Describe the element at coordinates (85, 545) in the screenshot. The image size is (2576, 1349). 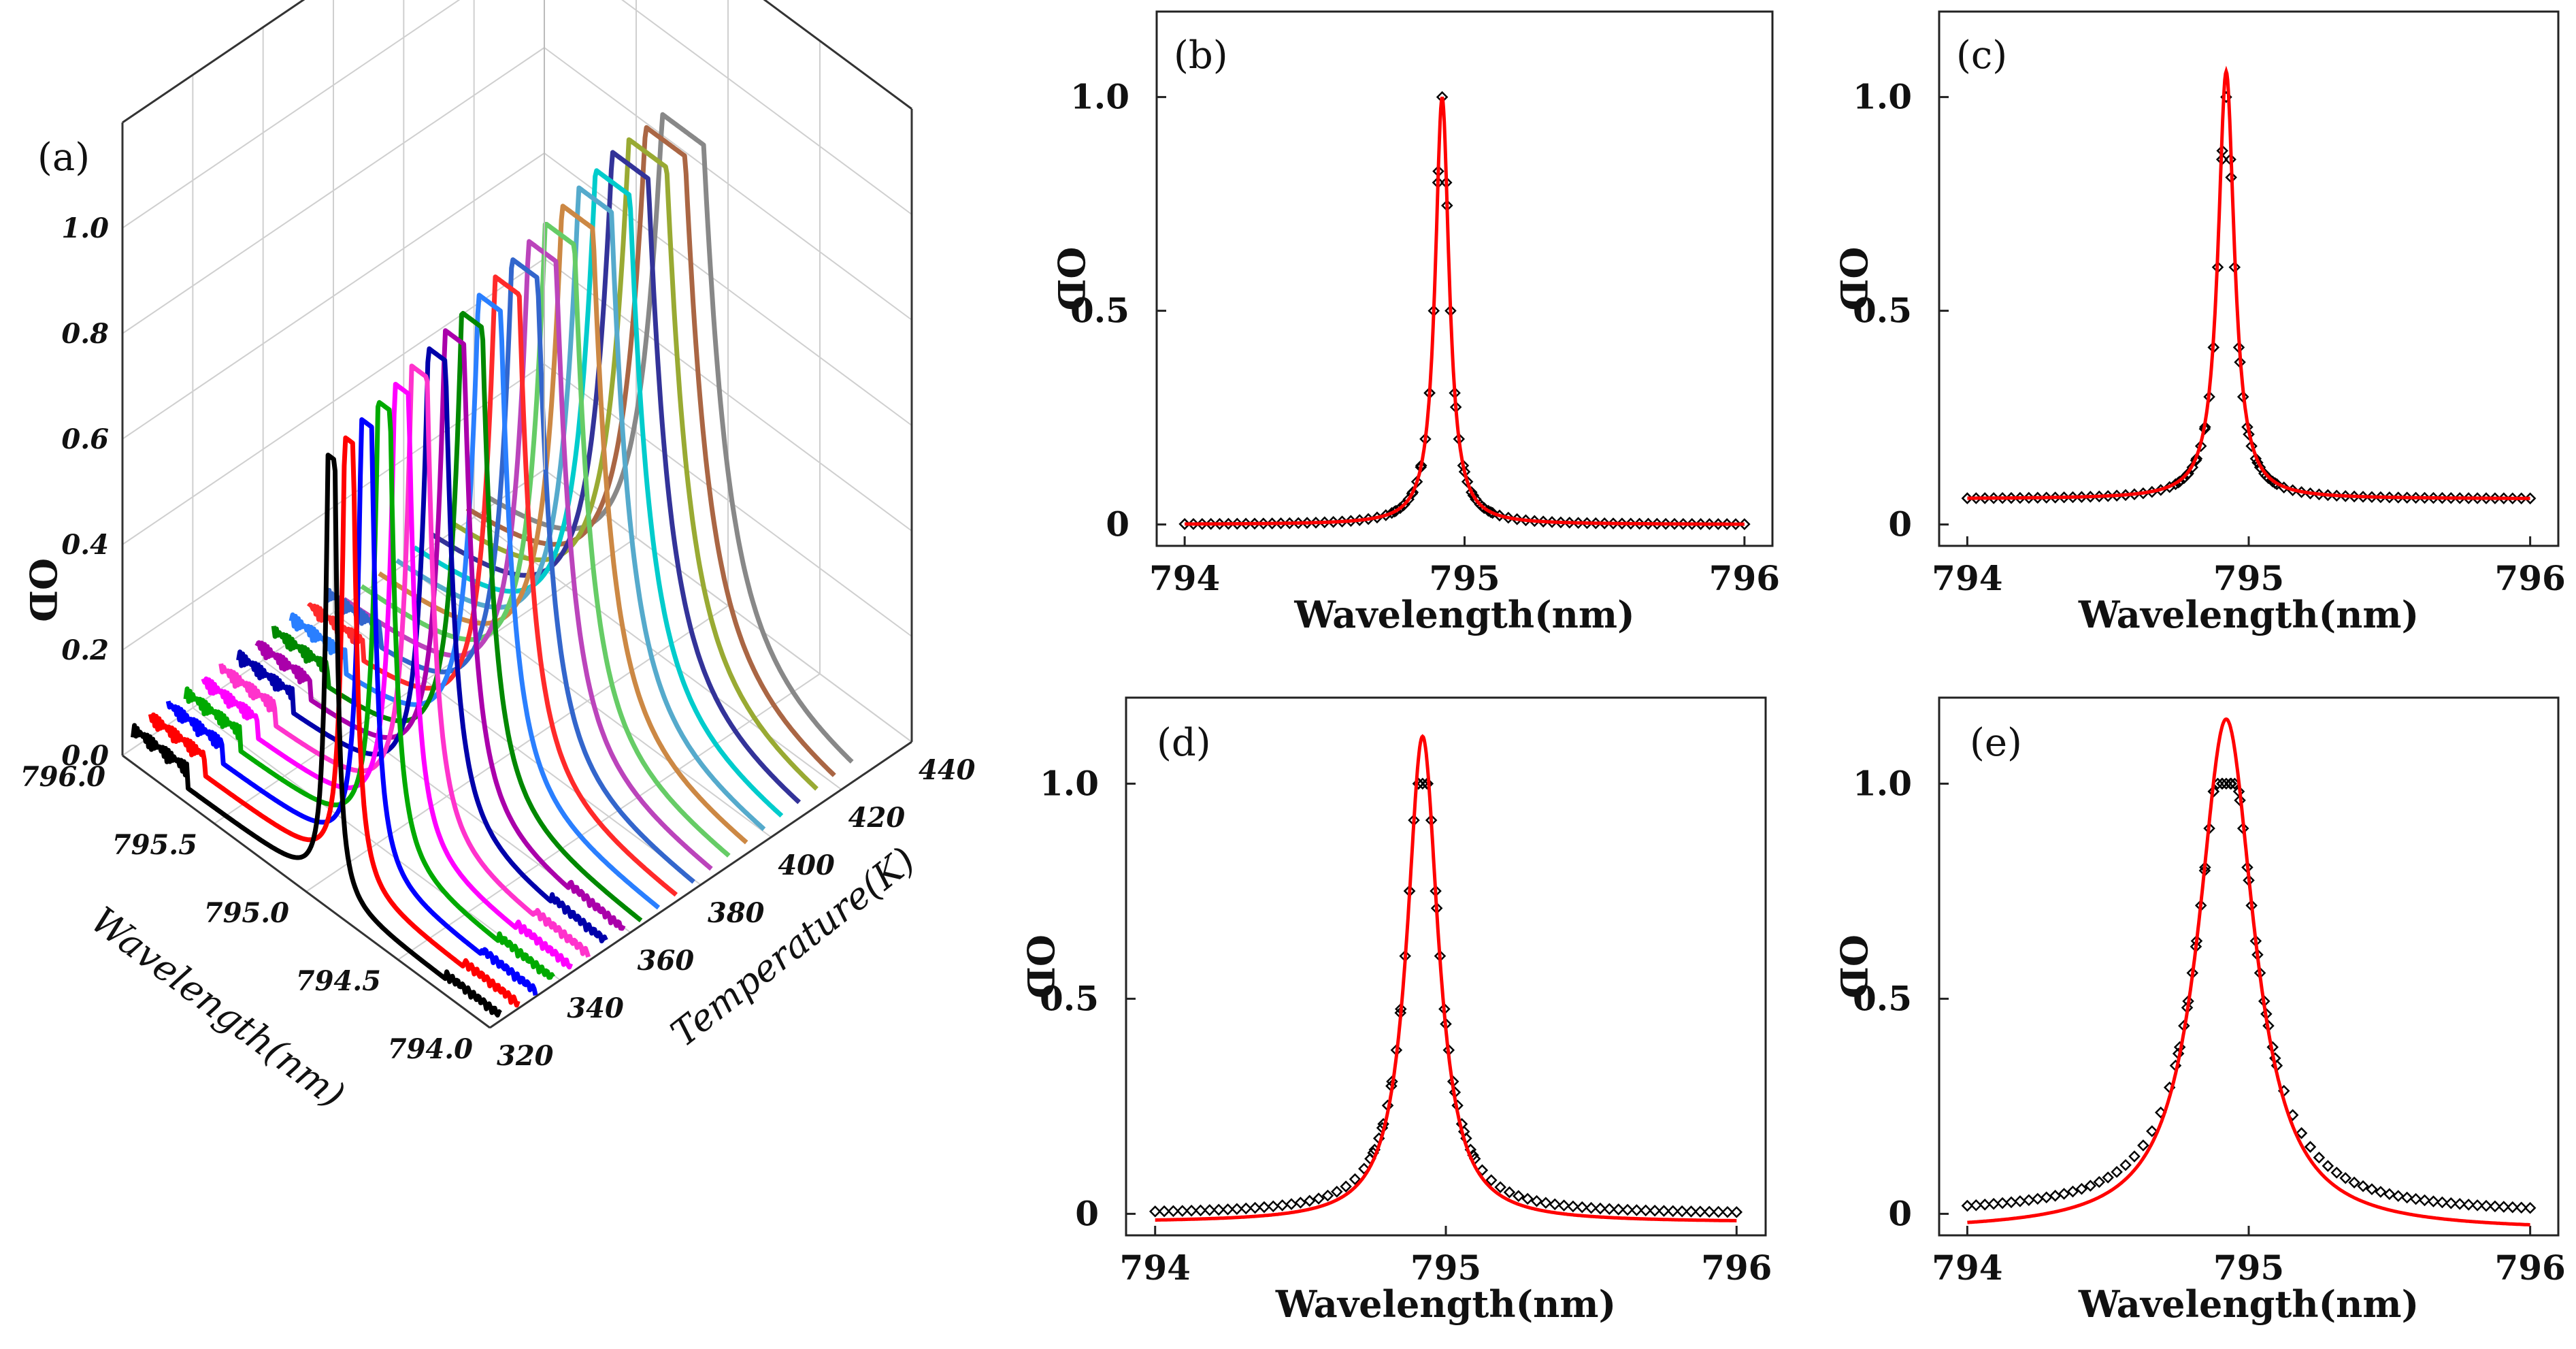
I see `od-tick-label: 0.4` at that location.